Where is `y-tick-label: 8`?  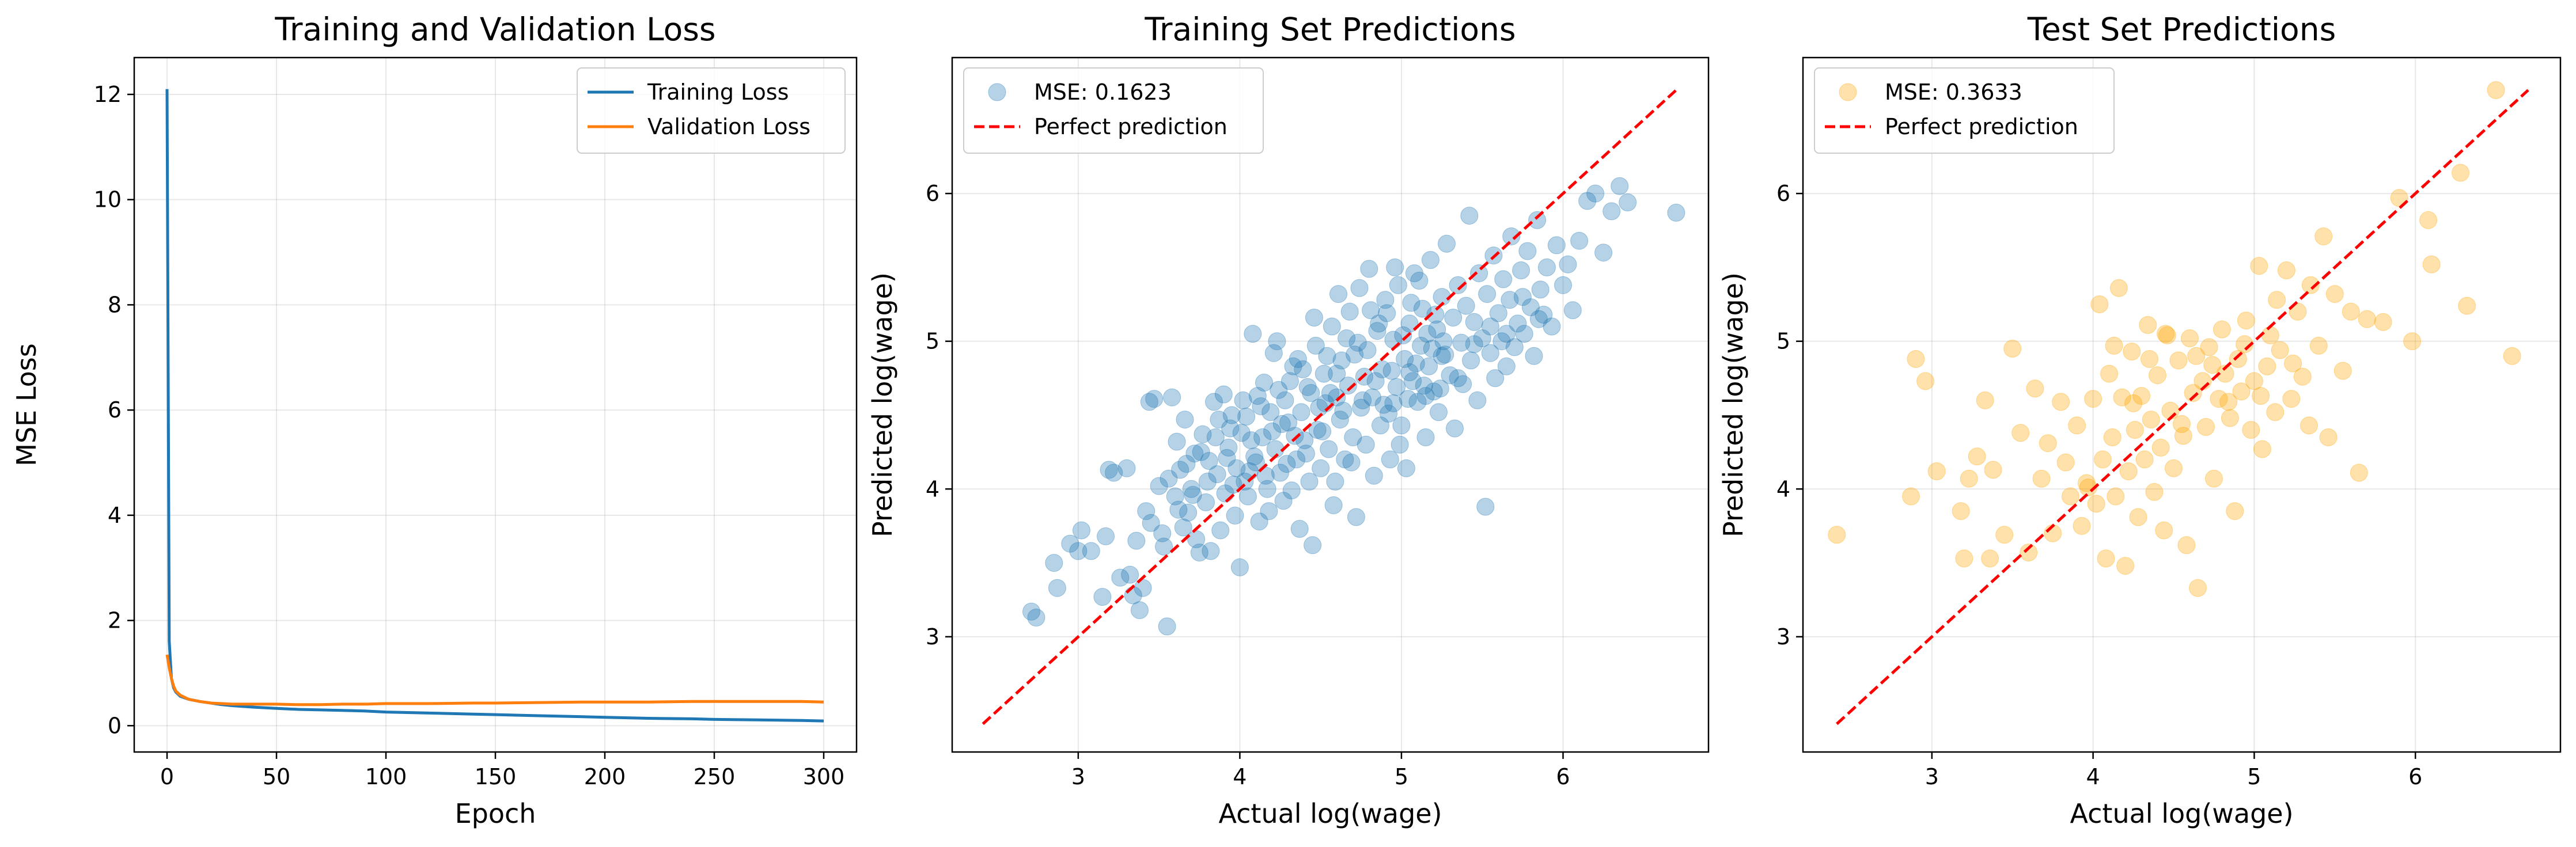 y-tick-label: 8 is located at coordinates (115, 305).